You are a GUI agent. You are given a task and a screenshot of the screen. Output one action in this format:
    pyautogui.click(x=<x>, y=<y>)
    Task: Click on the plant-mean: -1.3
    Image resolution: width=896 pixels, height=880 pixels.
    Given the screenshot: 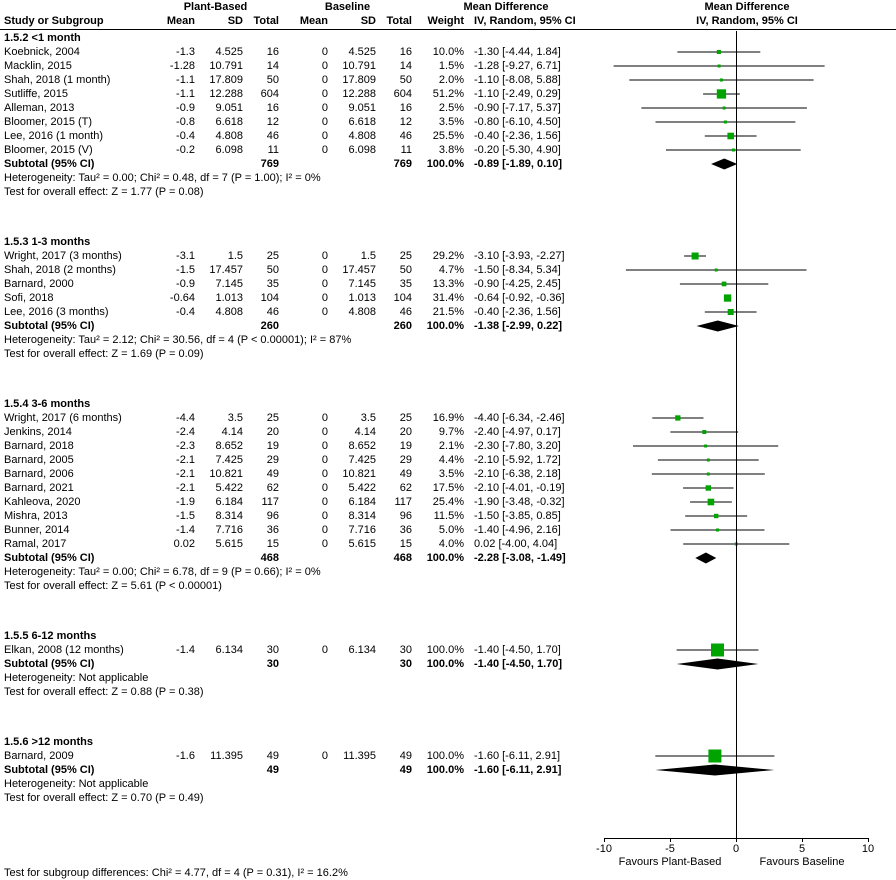 What is the action you would take?
    pyautogui.click(x=185, y=52)
    